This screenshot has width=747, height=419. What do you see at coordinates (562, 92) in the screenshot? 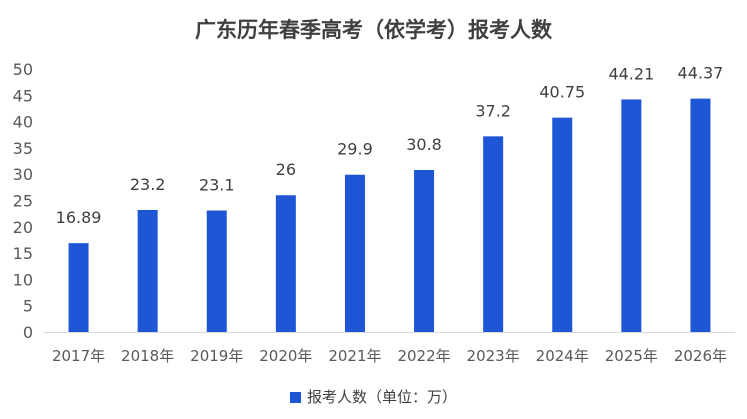
I see `data-label: 40.75` at bounding box center [562, 92].